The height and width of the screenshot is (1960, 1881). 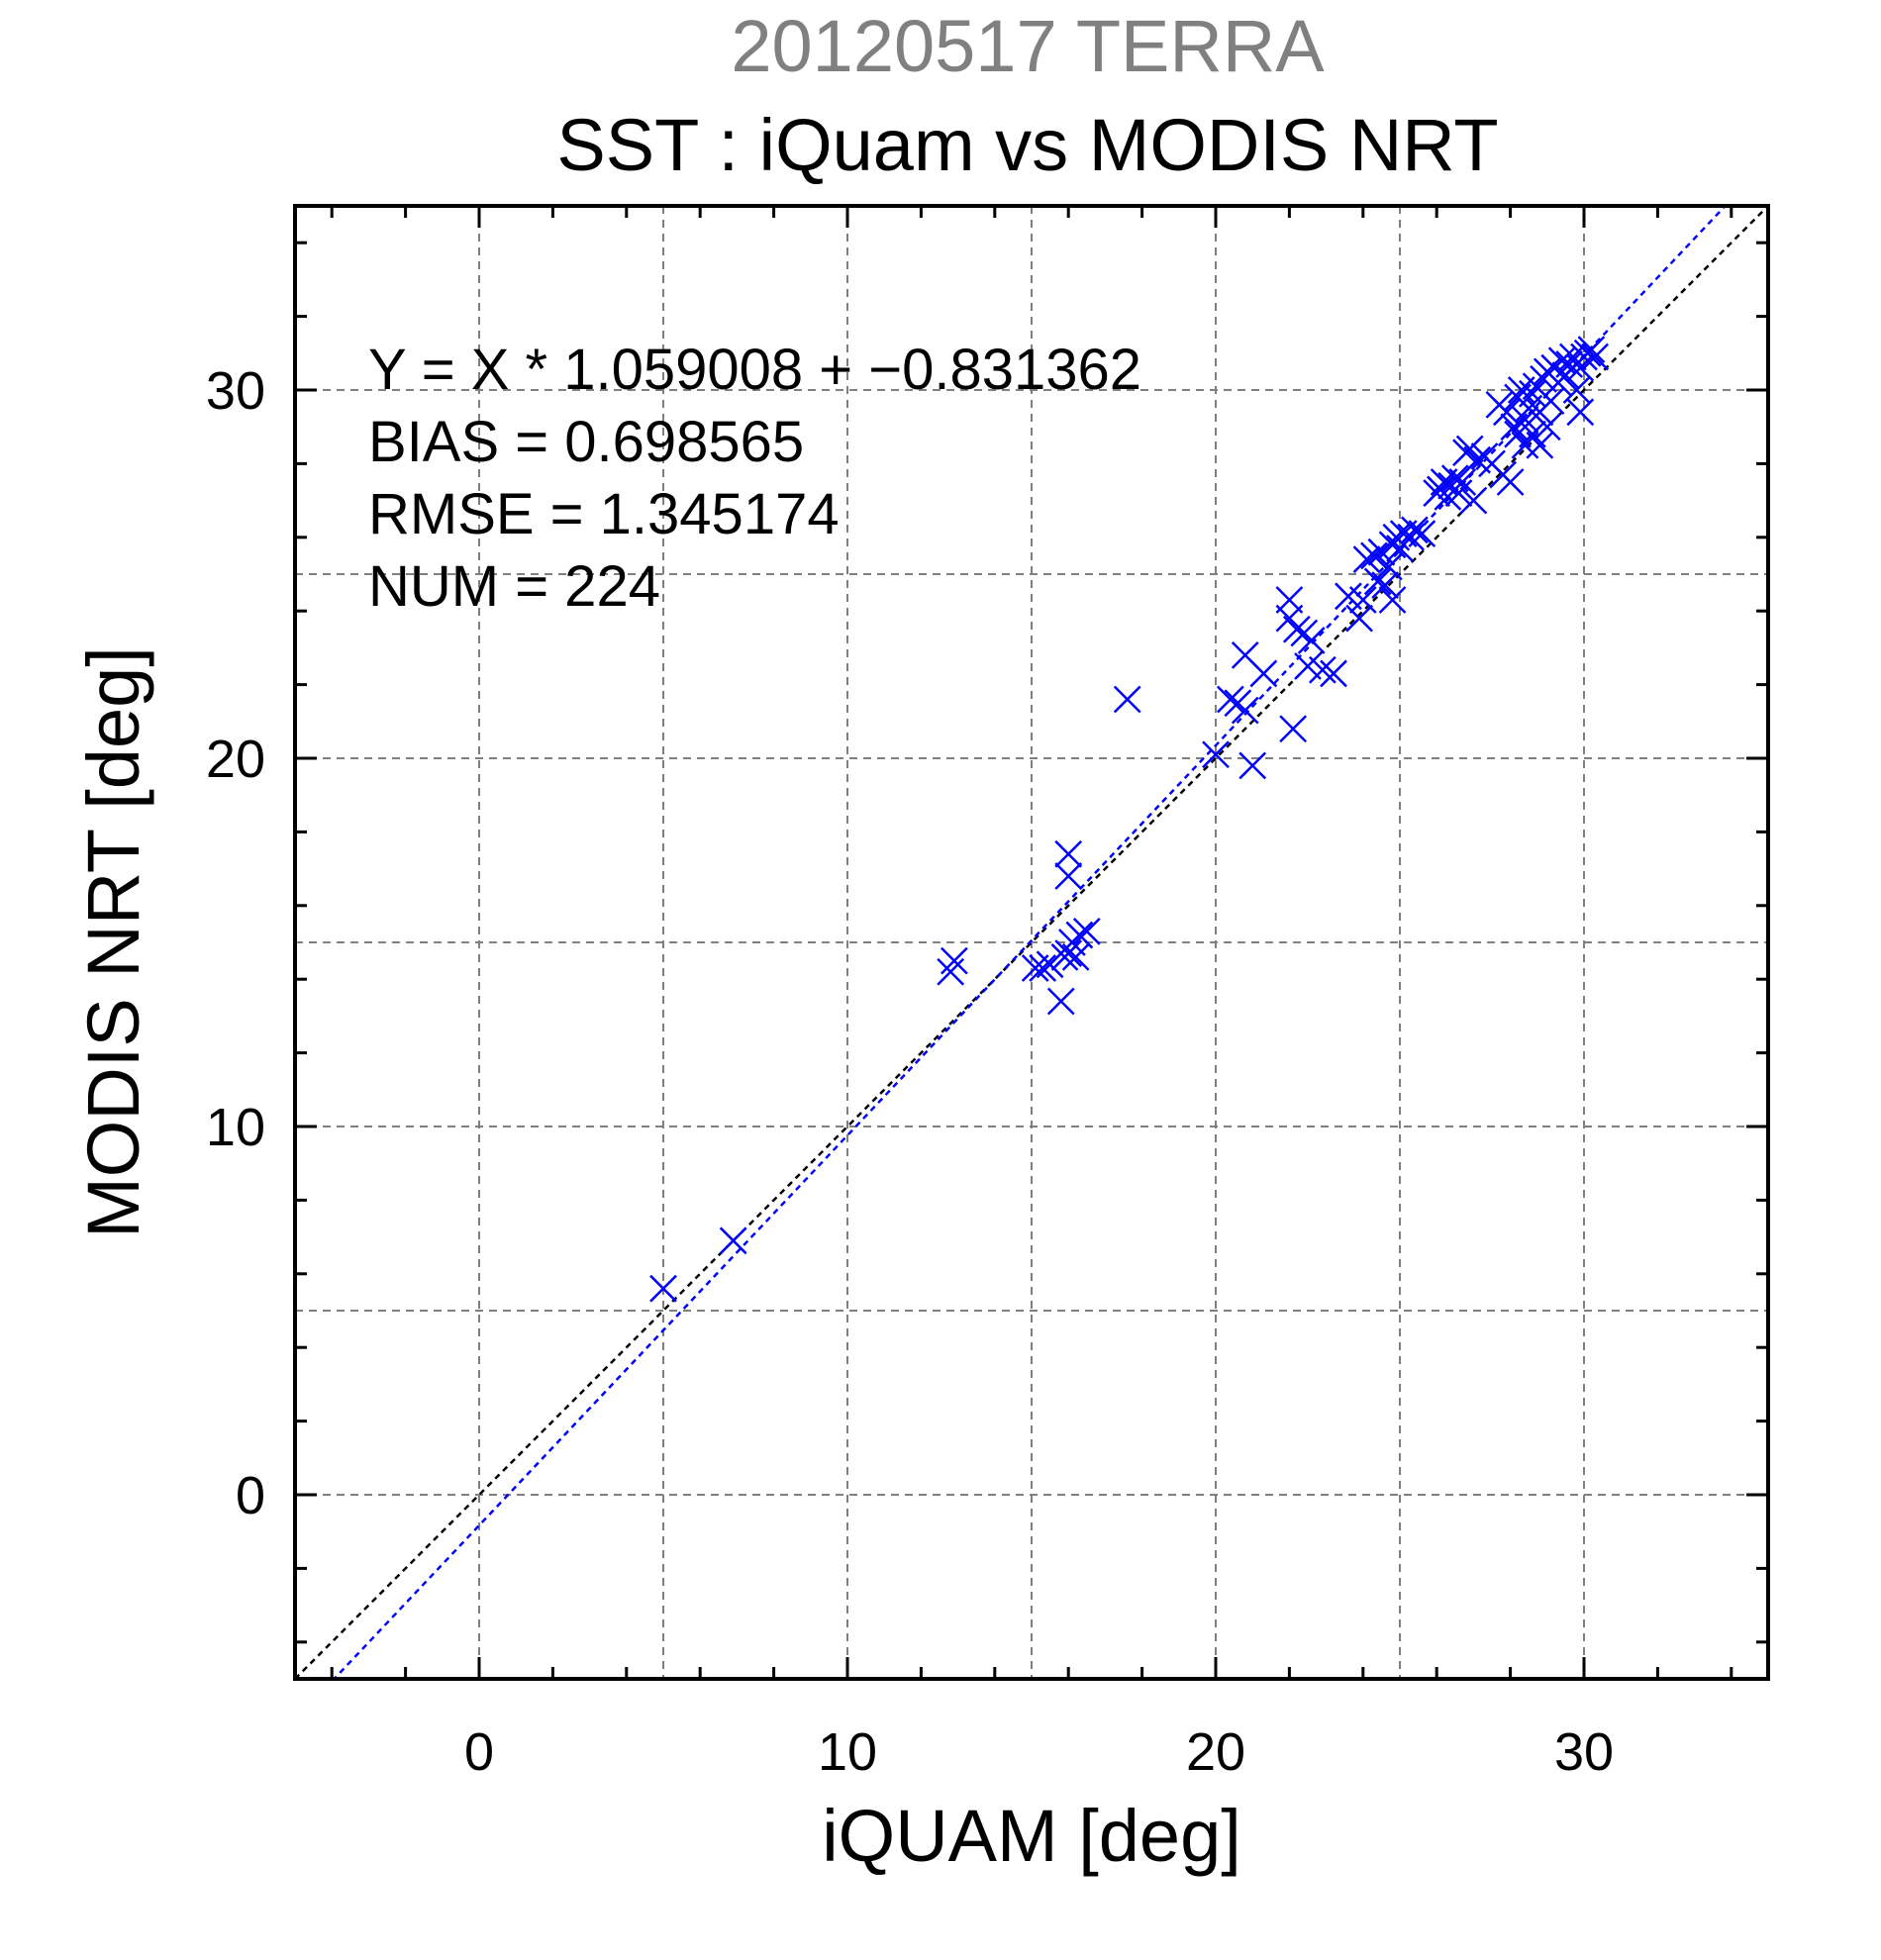 I want to click on y-tick-label: 20, so click(x=236, y=759).